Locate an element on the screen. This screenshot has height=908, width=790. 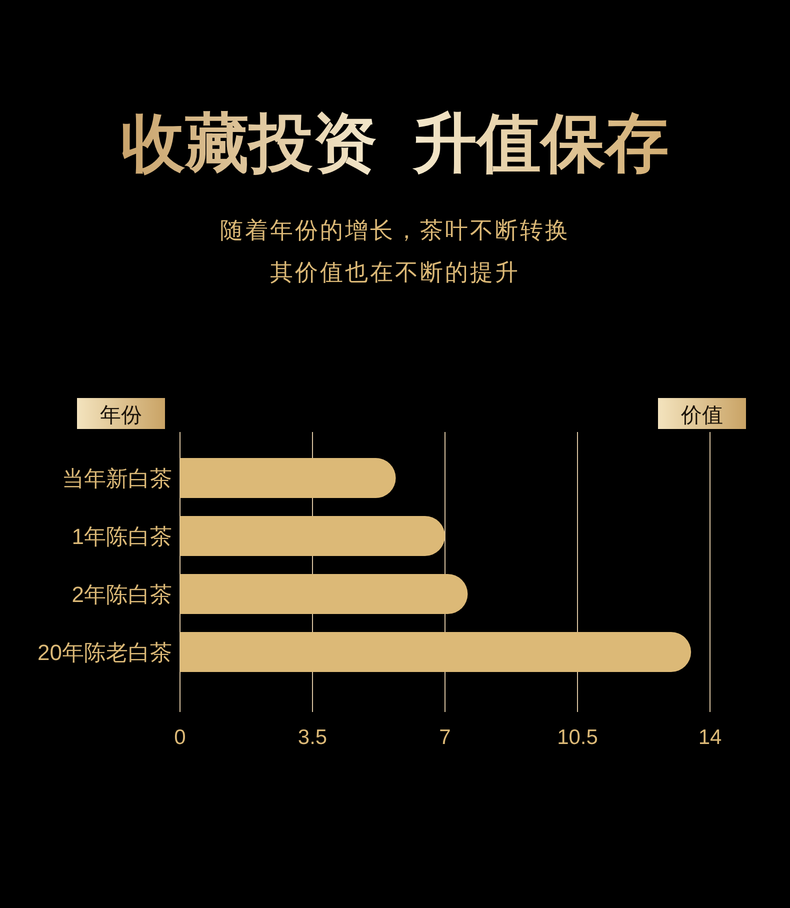
chart-subtitle: 随着年份的增长，茶叶不断转换其价值也在不断的提升 is located at coordinates (395, 251).